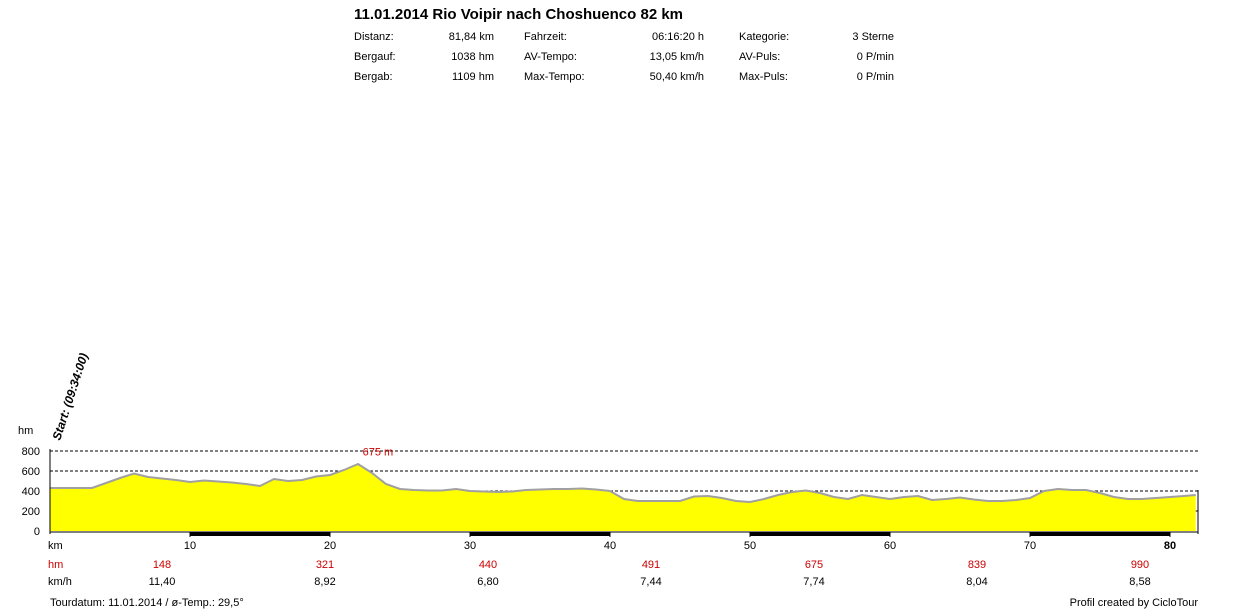  What do you see at coordinates (676, 77) in the screenshot?
I see `stat-value-max-tempo: 50,40 km/h` at bounding box center [676, 77].